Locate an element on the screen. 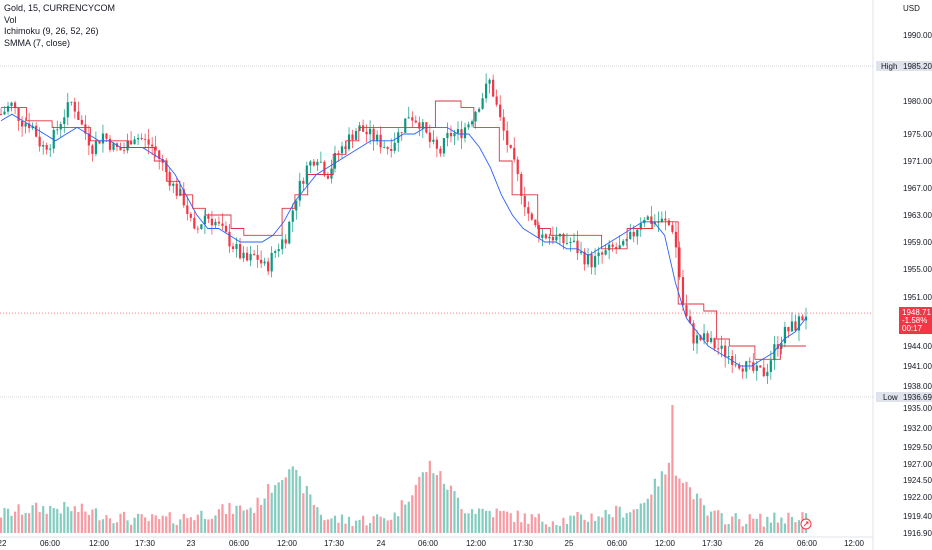 The width and height of the screenshot is (932, 550). low-tag-value: 1936.69 is located at coordinates (917, 397).